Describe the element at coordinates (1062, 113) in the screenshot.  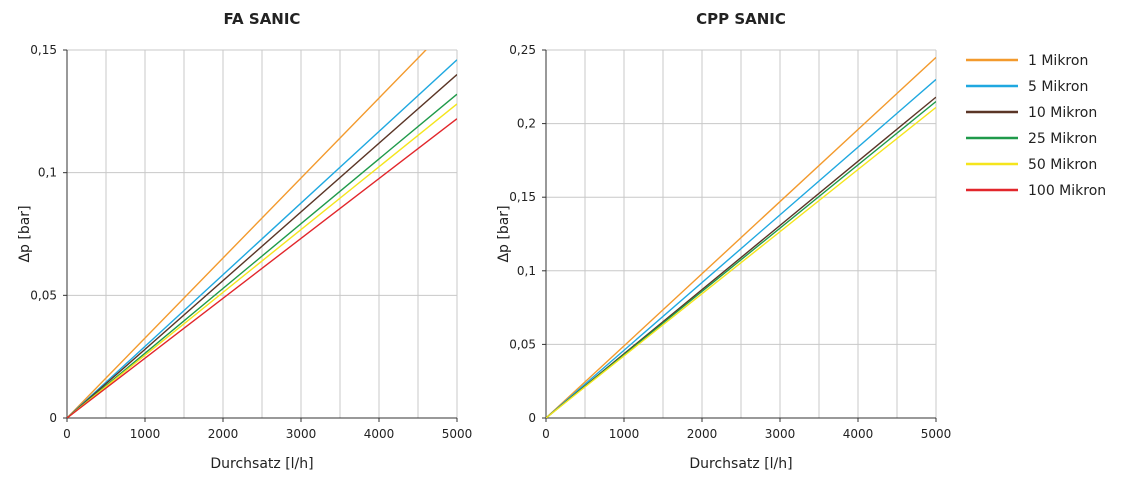
I see `legend-label: 10 Mikron` at that location.